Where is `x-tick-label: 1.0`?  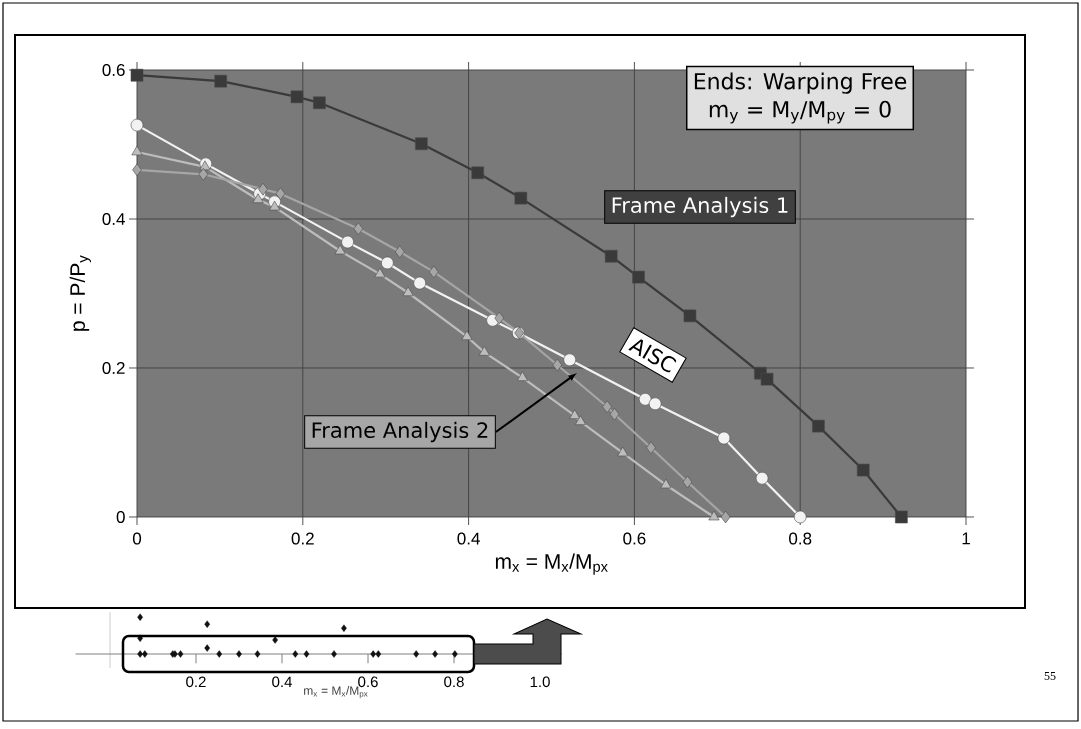
x-tick-label: 1.0 is located at coordinates (540, 682).